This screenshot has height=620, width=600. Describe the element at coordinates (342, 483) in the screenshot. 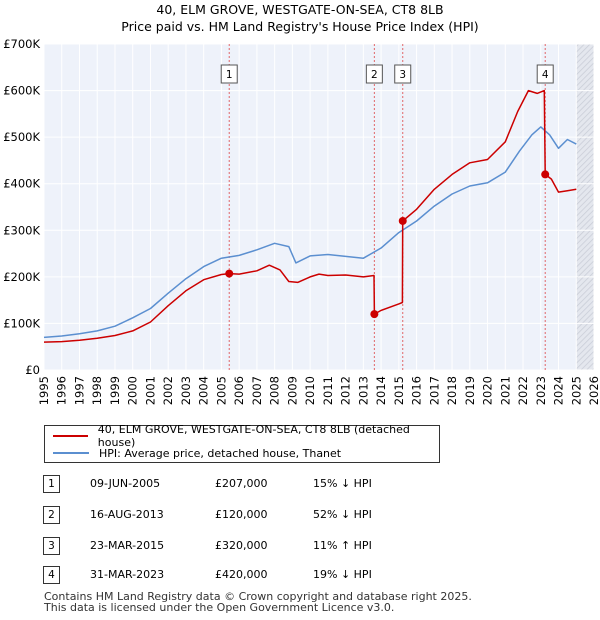

I see `transaction-hpi: 15% ↓ HPI` at that location.